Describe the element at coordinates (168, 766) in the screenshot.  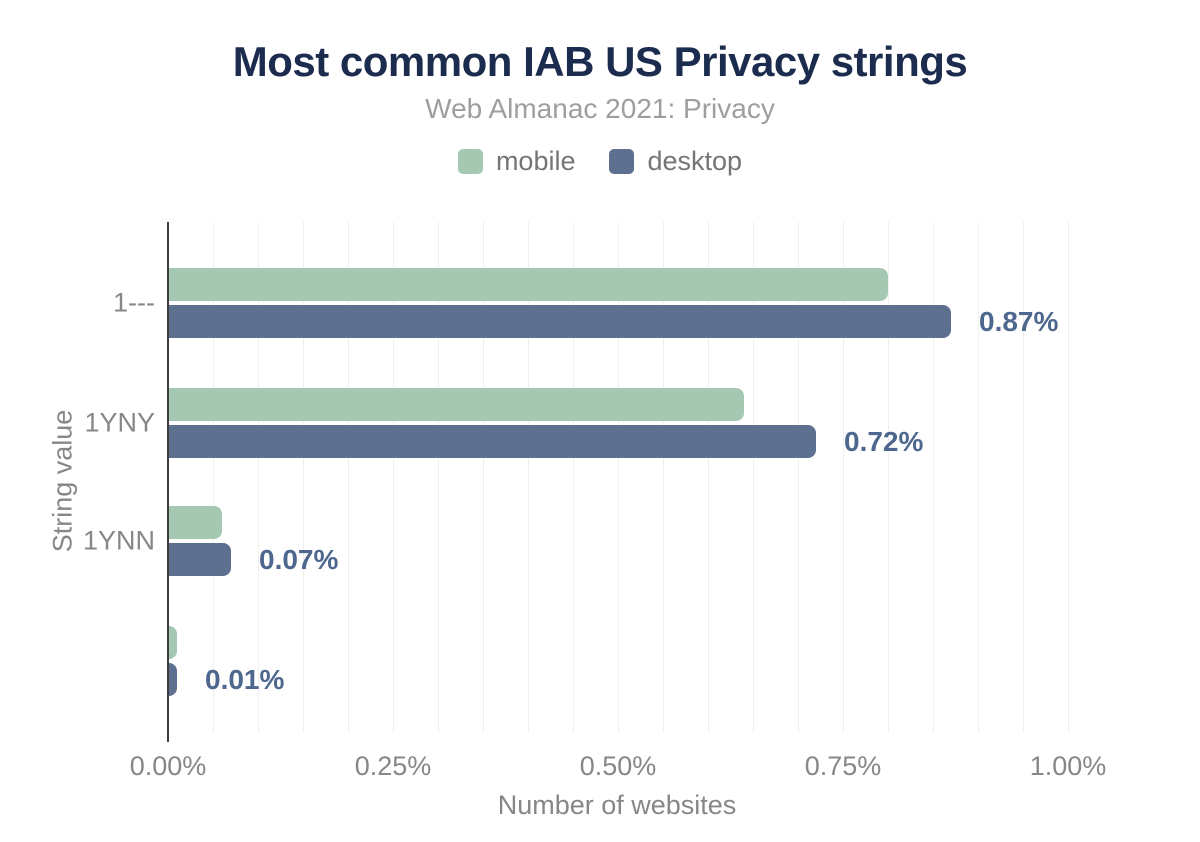
I see `x-axis-tick-label: 0.00%` at that location.